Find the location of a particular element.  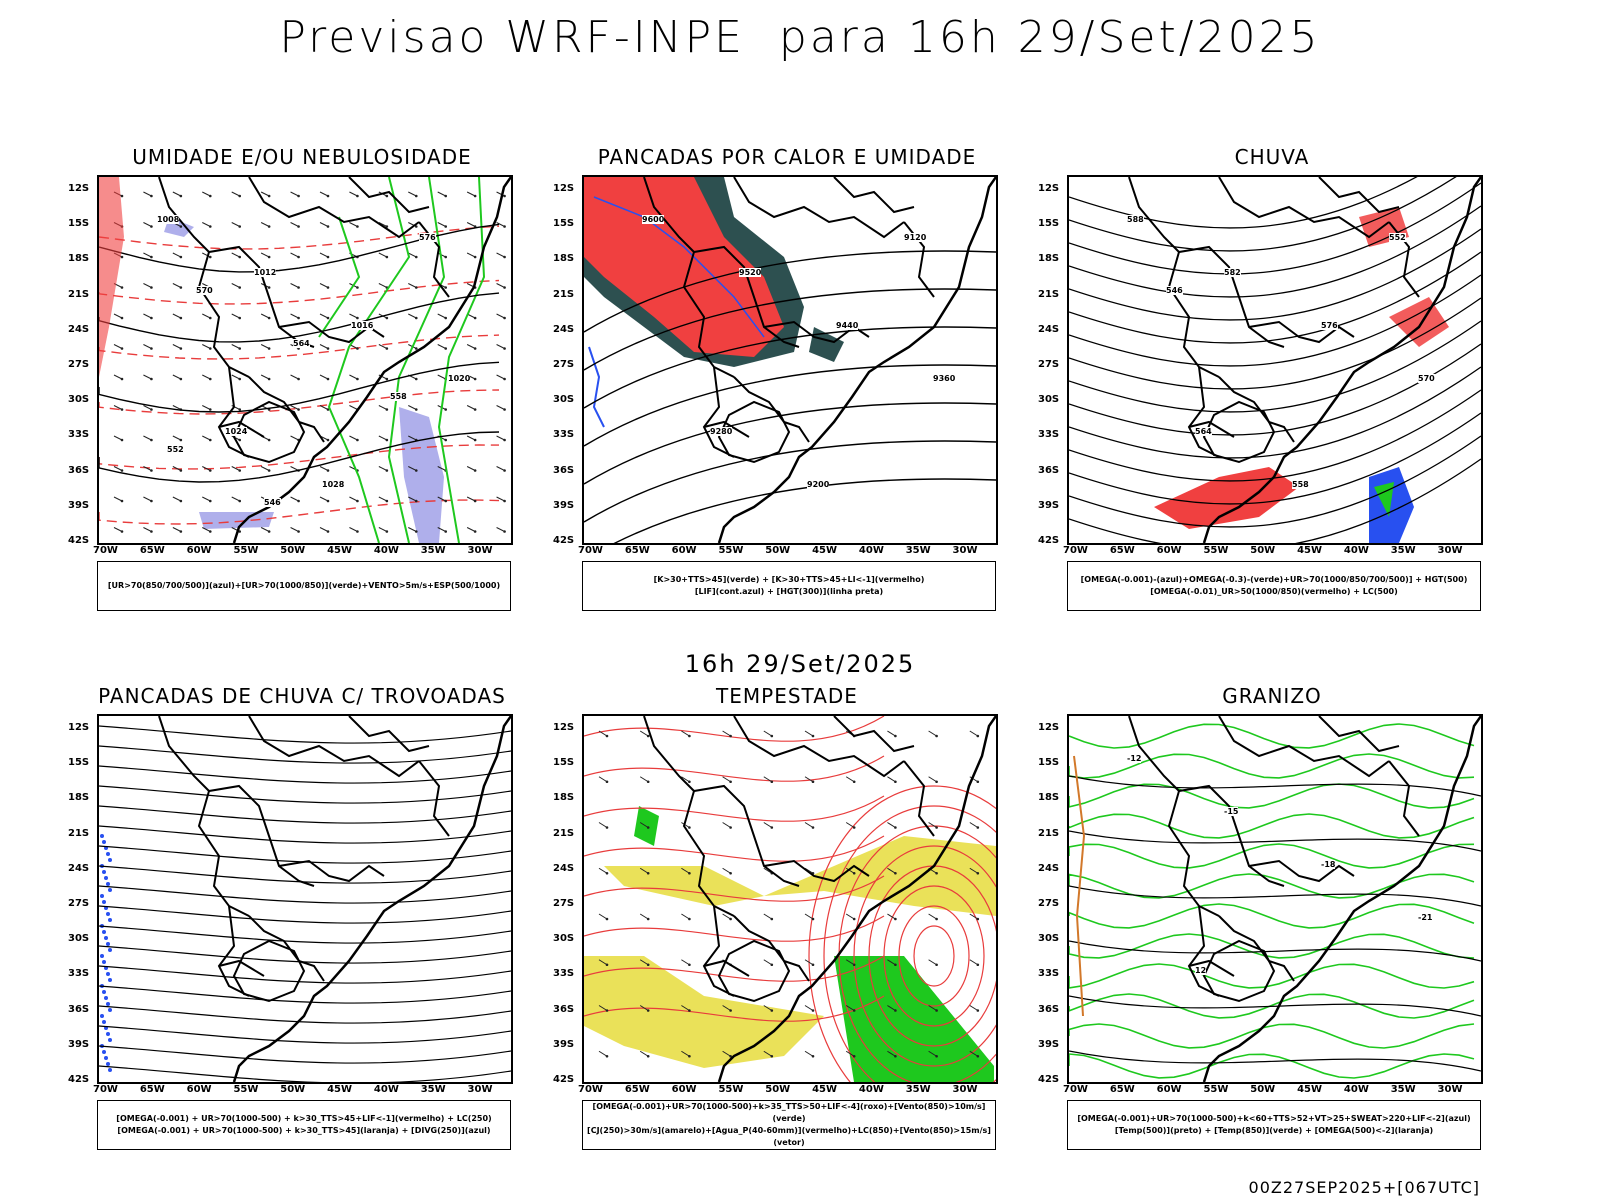

contour-label: 1020 is located at coordinates (459, 378).